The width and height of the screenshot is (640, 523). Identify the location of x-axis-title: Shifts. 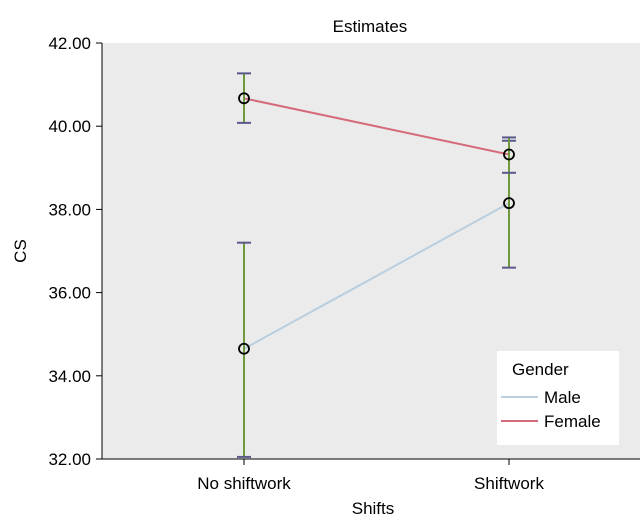
(373, 508).